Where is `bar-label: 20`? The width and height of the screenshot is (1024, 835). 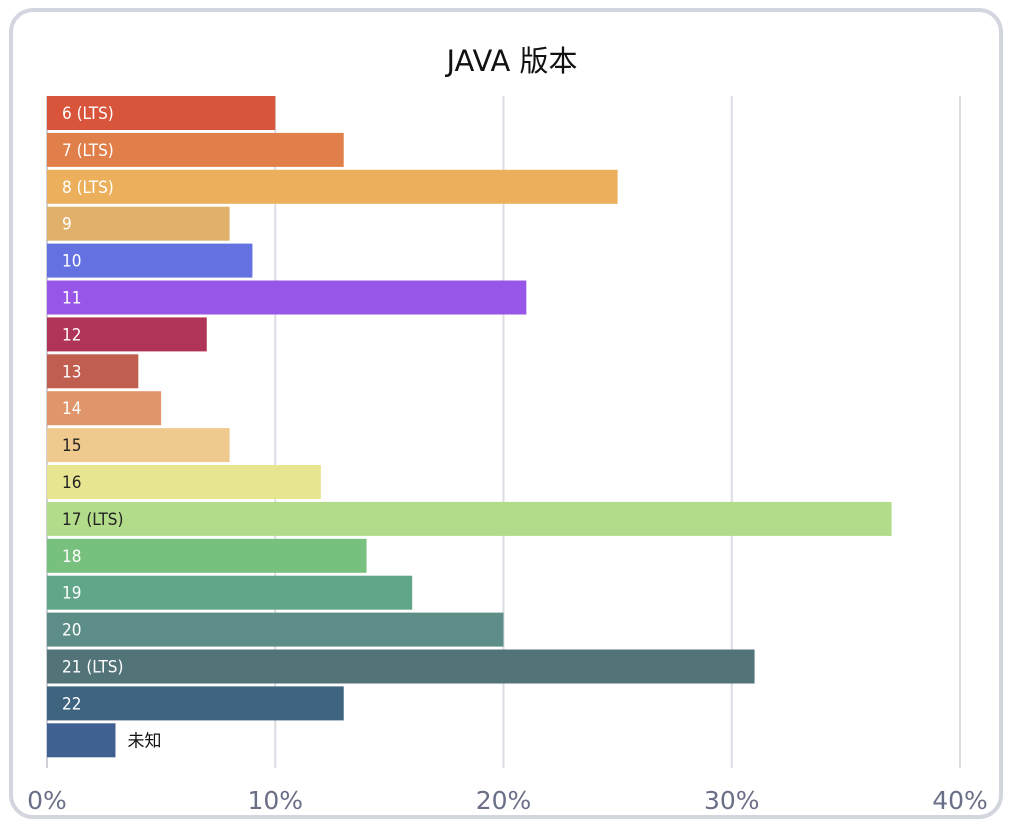
bar-label: 20 is located at coordinates (71, 631).